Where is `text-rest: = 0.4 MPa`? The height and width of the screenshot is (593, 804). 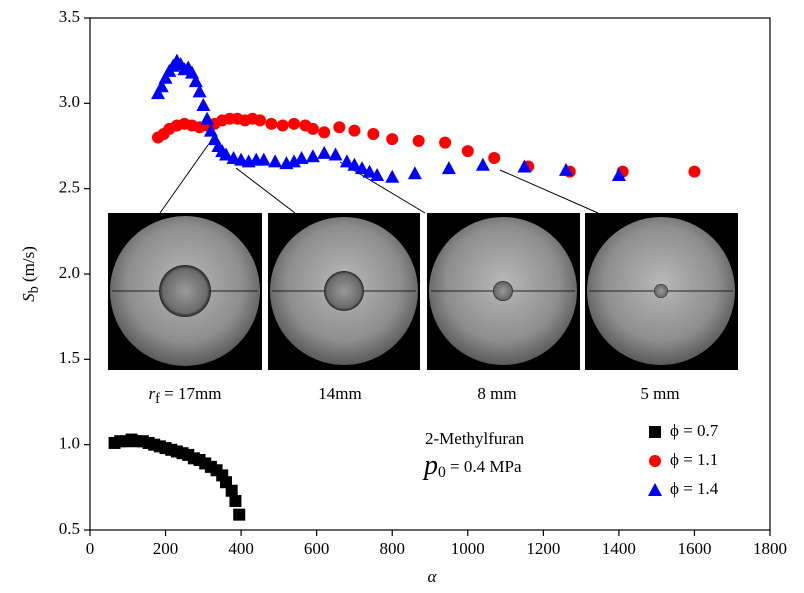
text-rest: = 0.4 MPa is located at coordinates (484, 466).